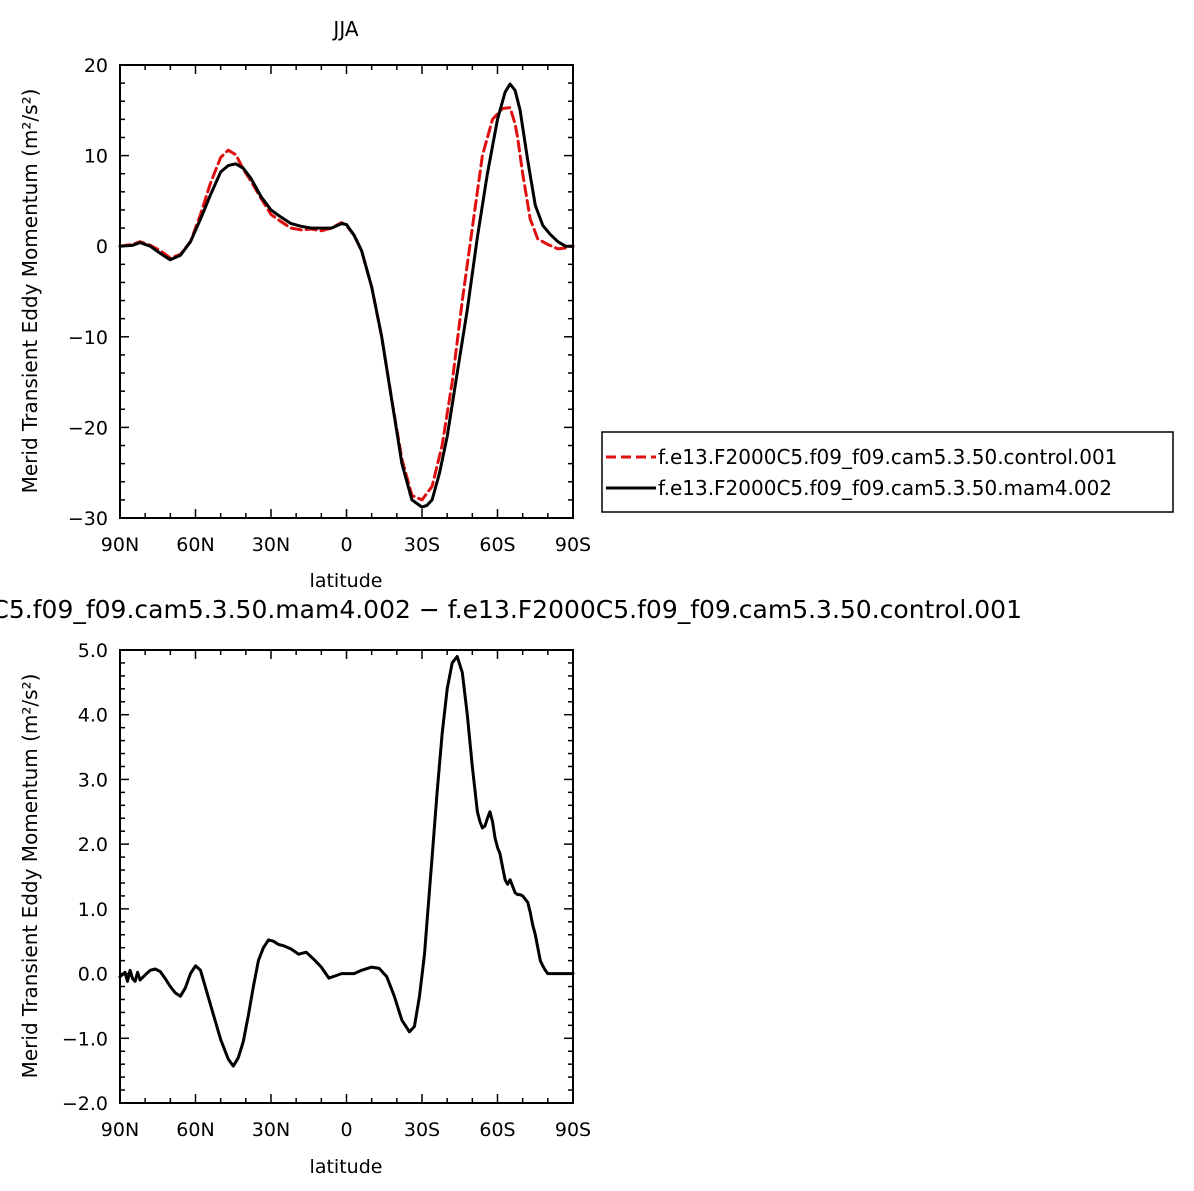 The width and height of the screenshot is (1194, 1191). I want to click on y-tick-label: 0.0, so click(93, 975).